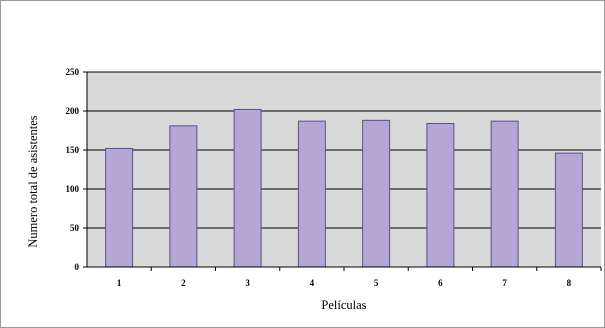 This screenshot has height=328, width=605. Describe the element at coordinates (73, 72) in the screenshot. I see `y-tick-label: 250` at that location.